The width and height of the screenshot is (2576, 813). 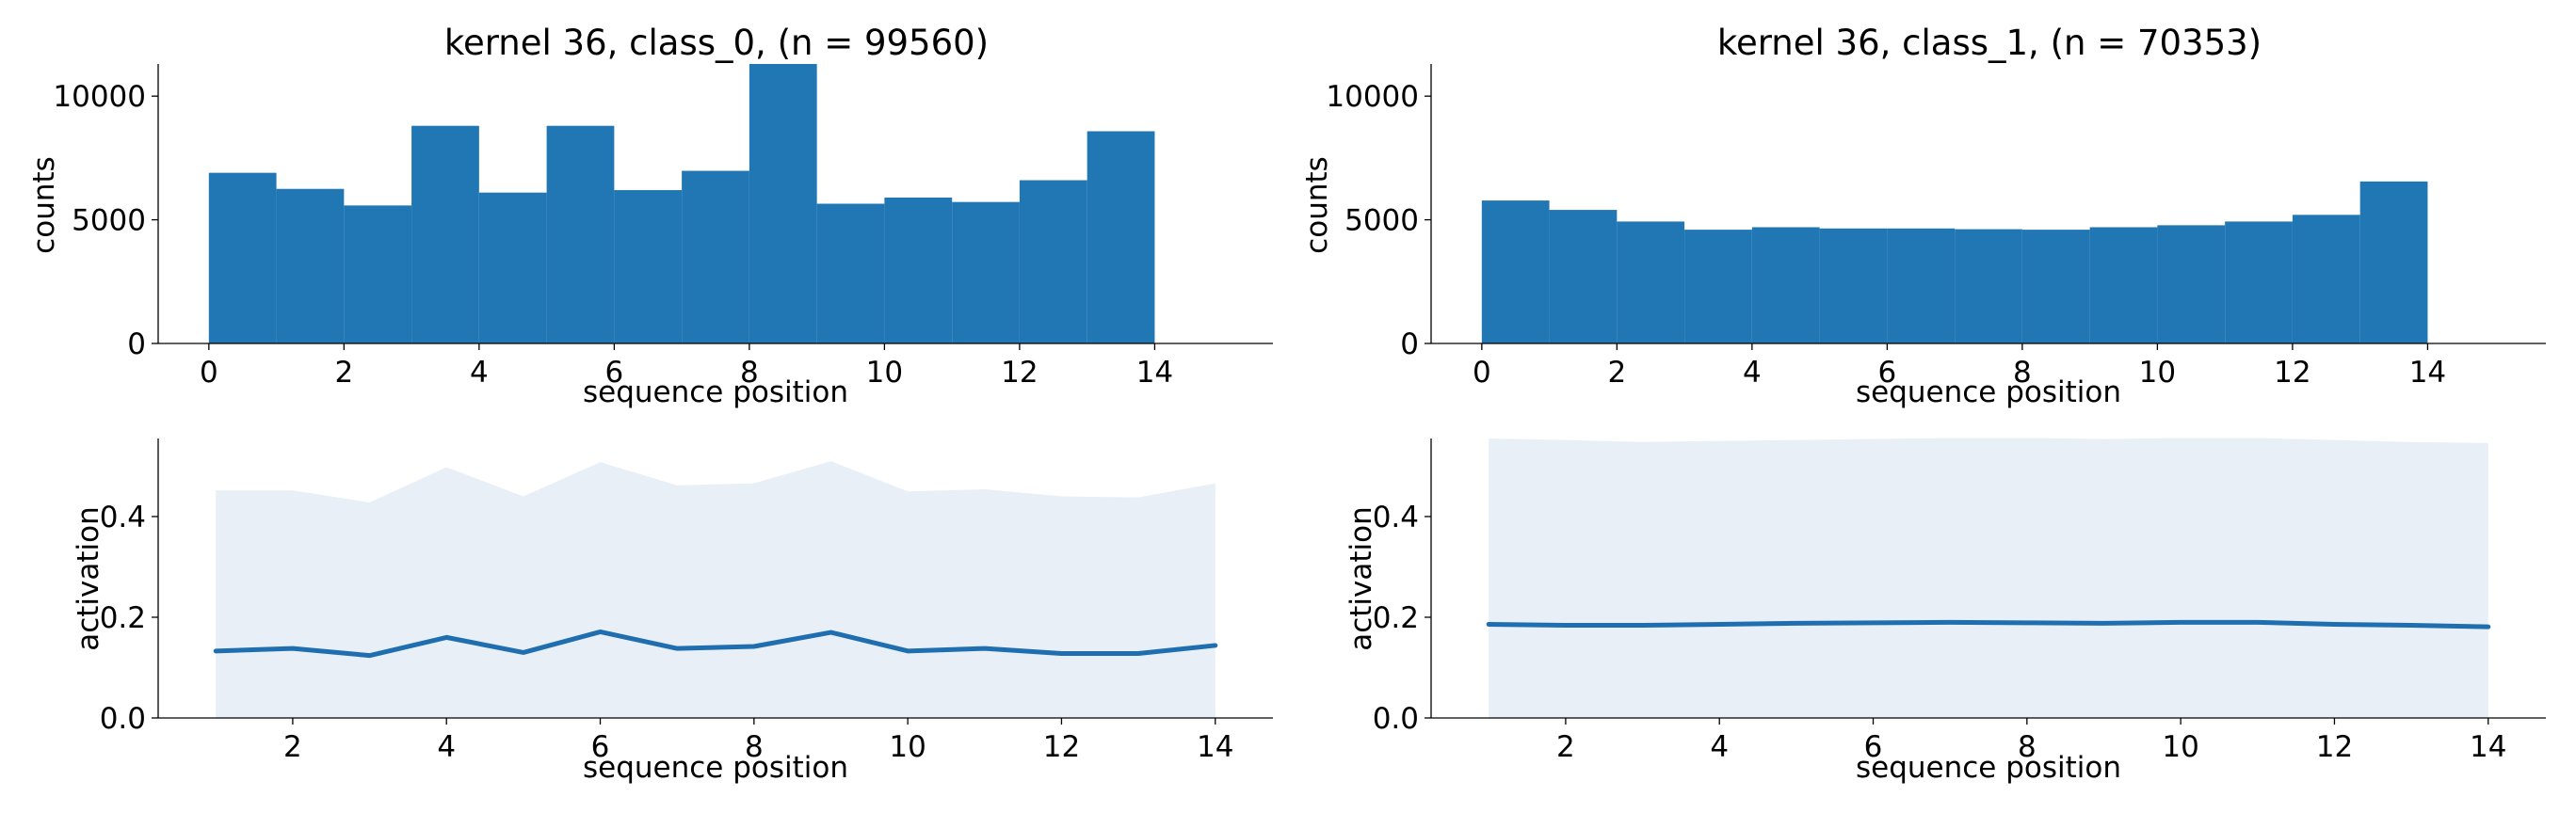 I want to click on histogram-class-0-bars, so click(x=681, y=203).